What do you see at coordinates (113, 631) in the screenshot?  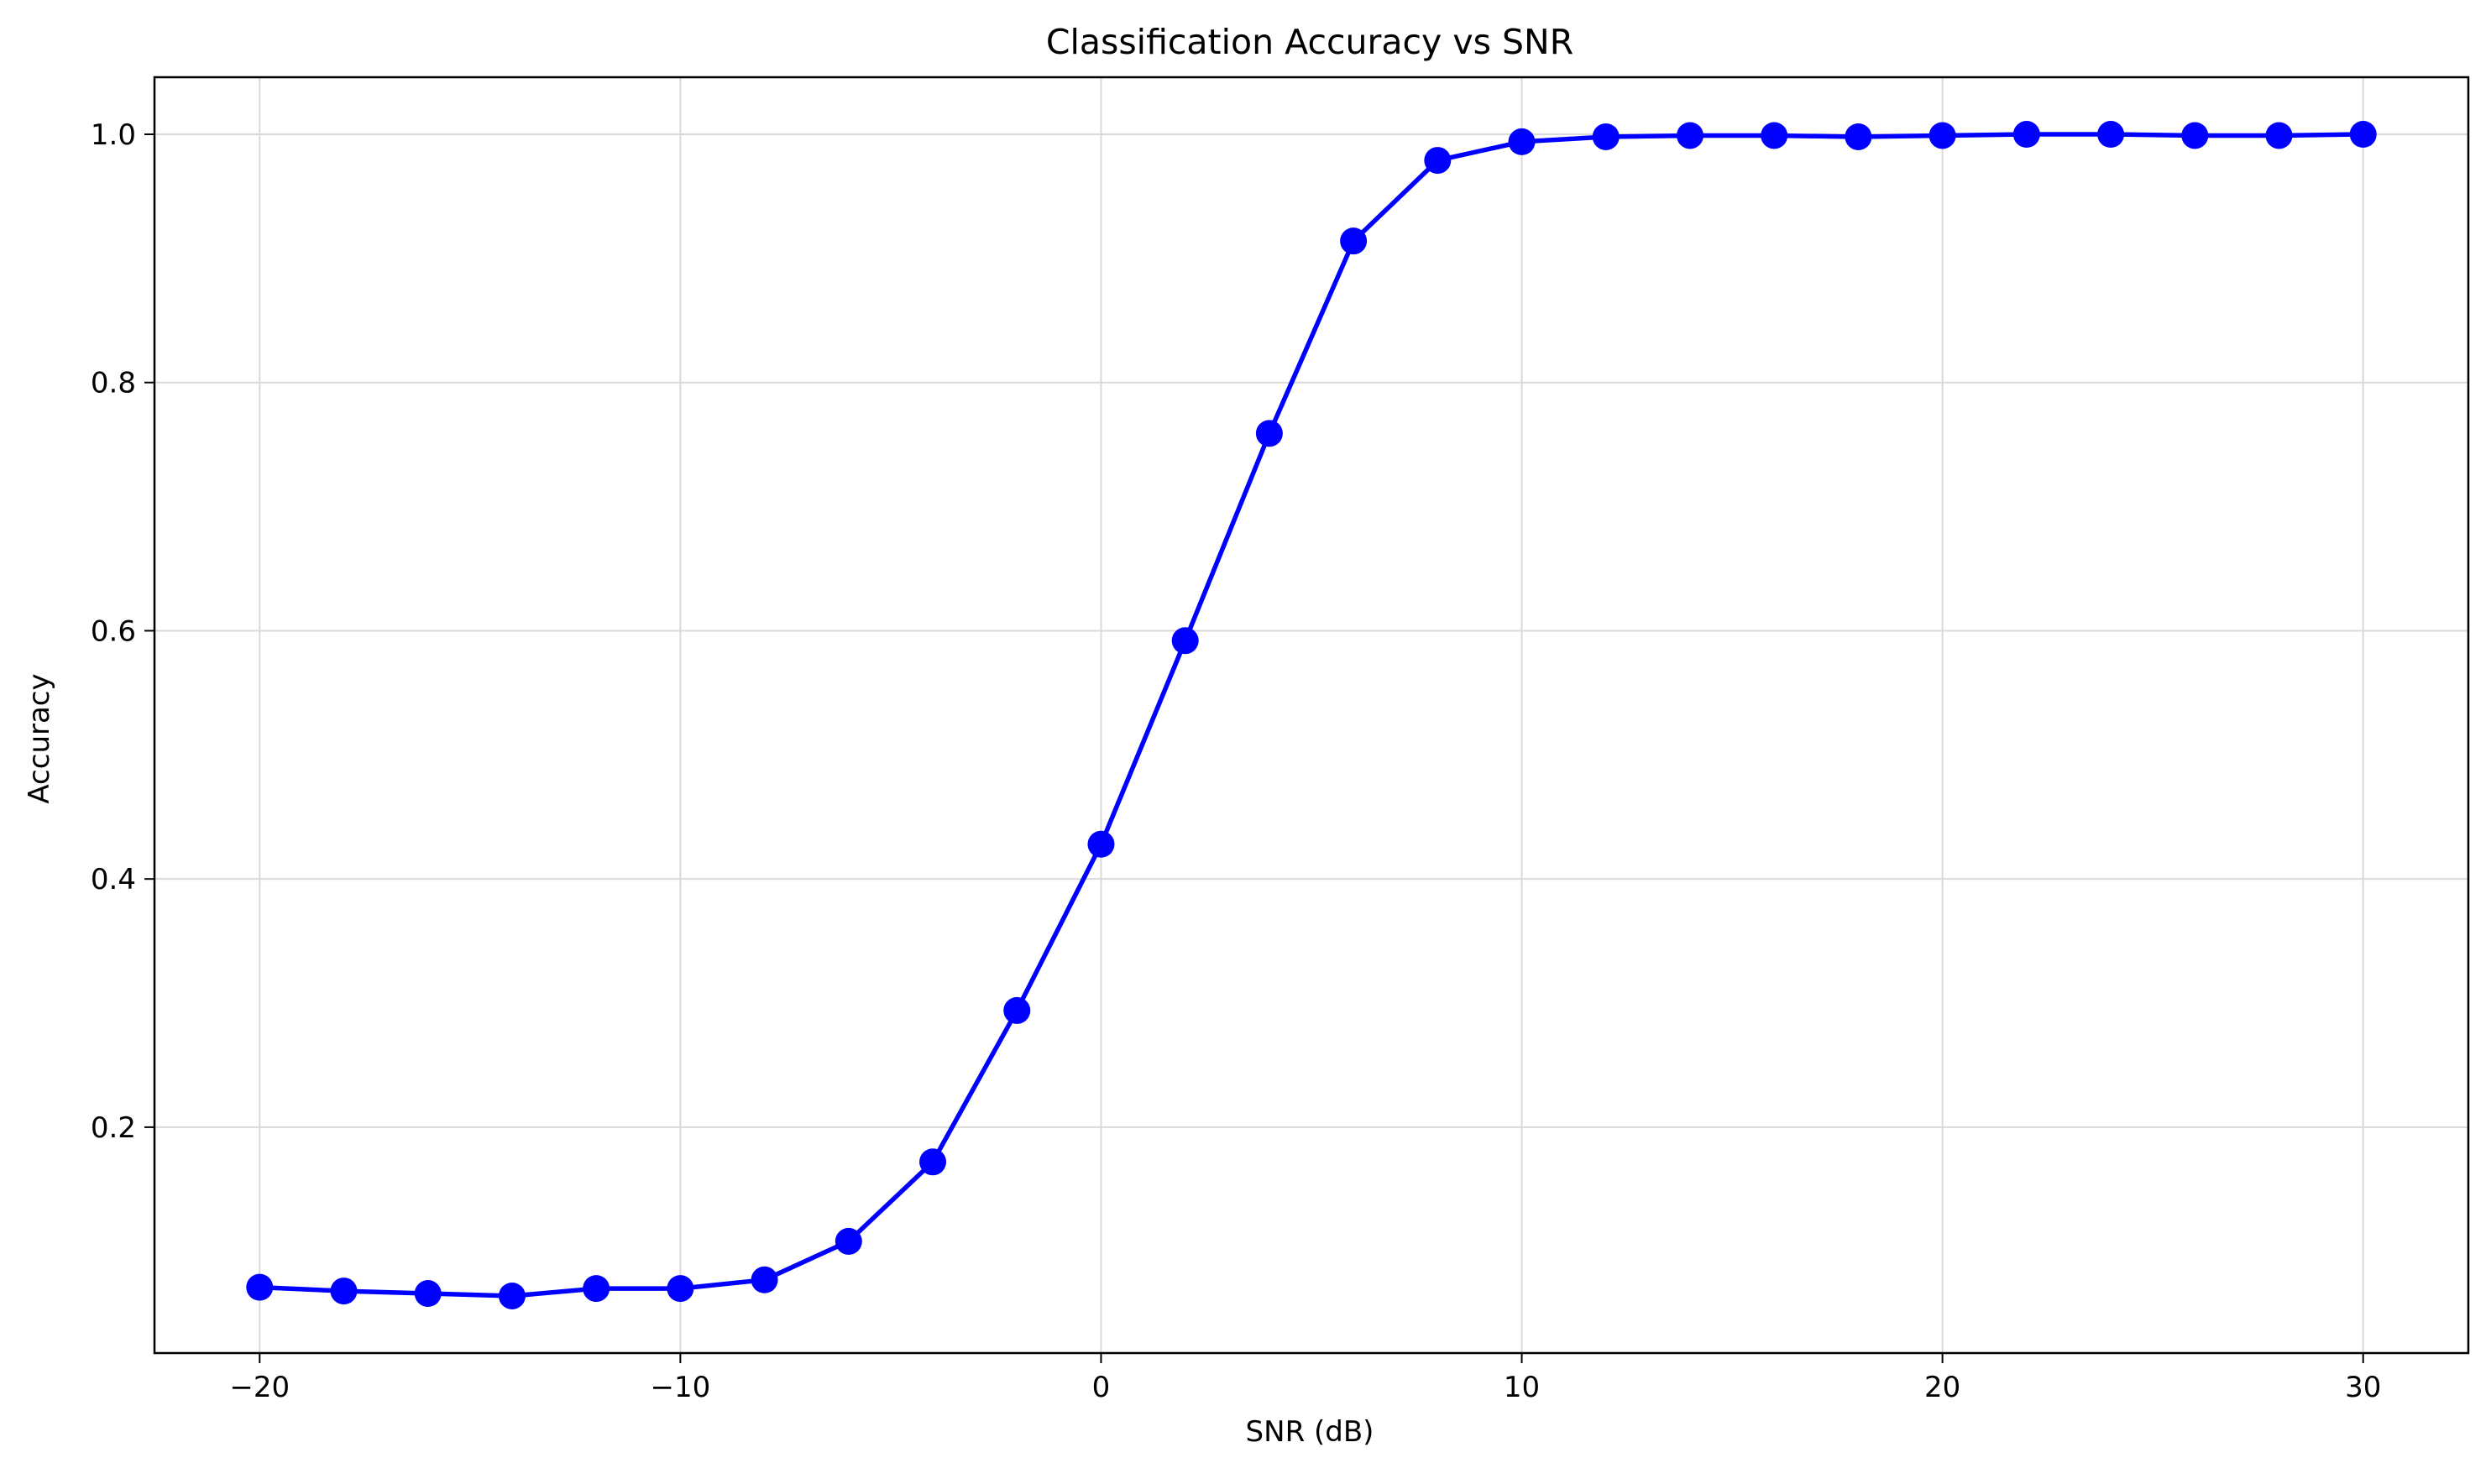 I see `y-tick-label: 0.6` at bounding box center [113, 631].